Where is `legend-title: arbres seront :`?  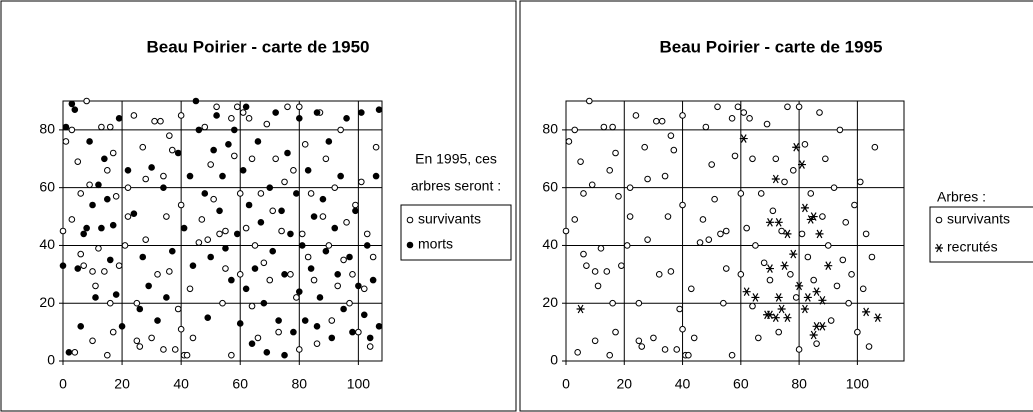
legend-title: arbres seront : is located at coordinates (456, 186).